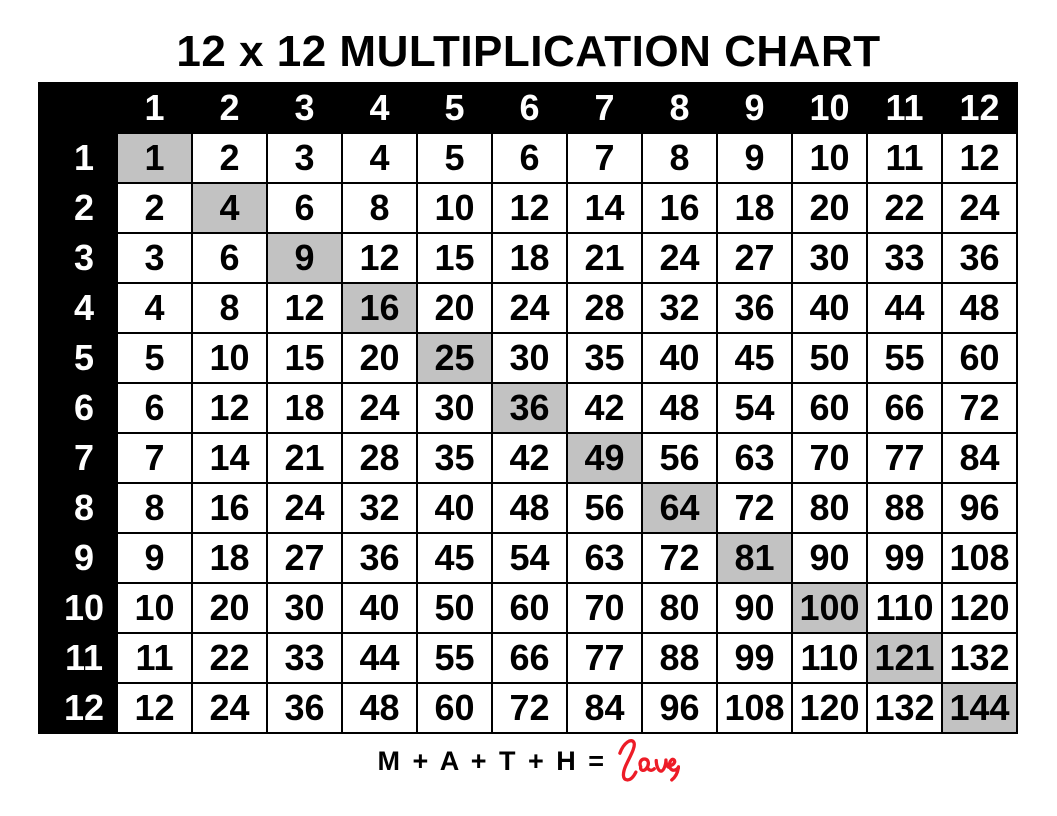 This screenshot has width=1057, height=816. What do you see at coordinates (604, 108) in the screenshot?
I see `column-header: 7` at bounding box center [604, 108].